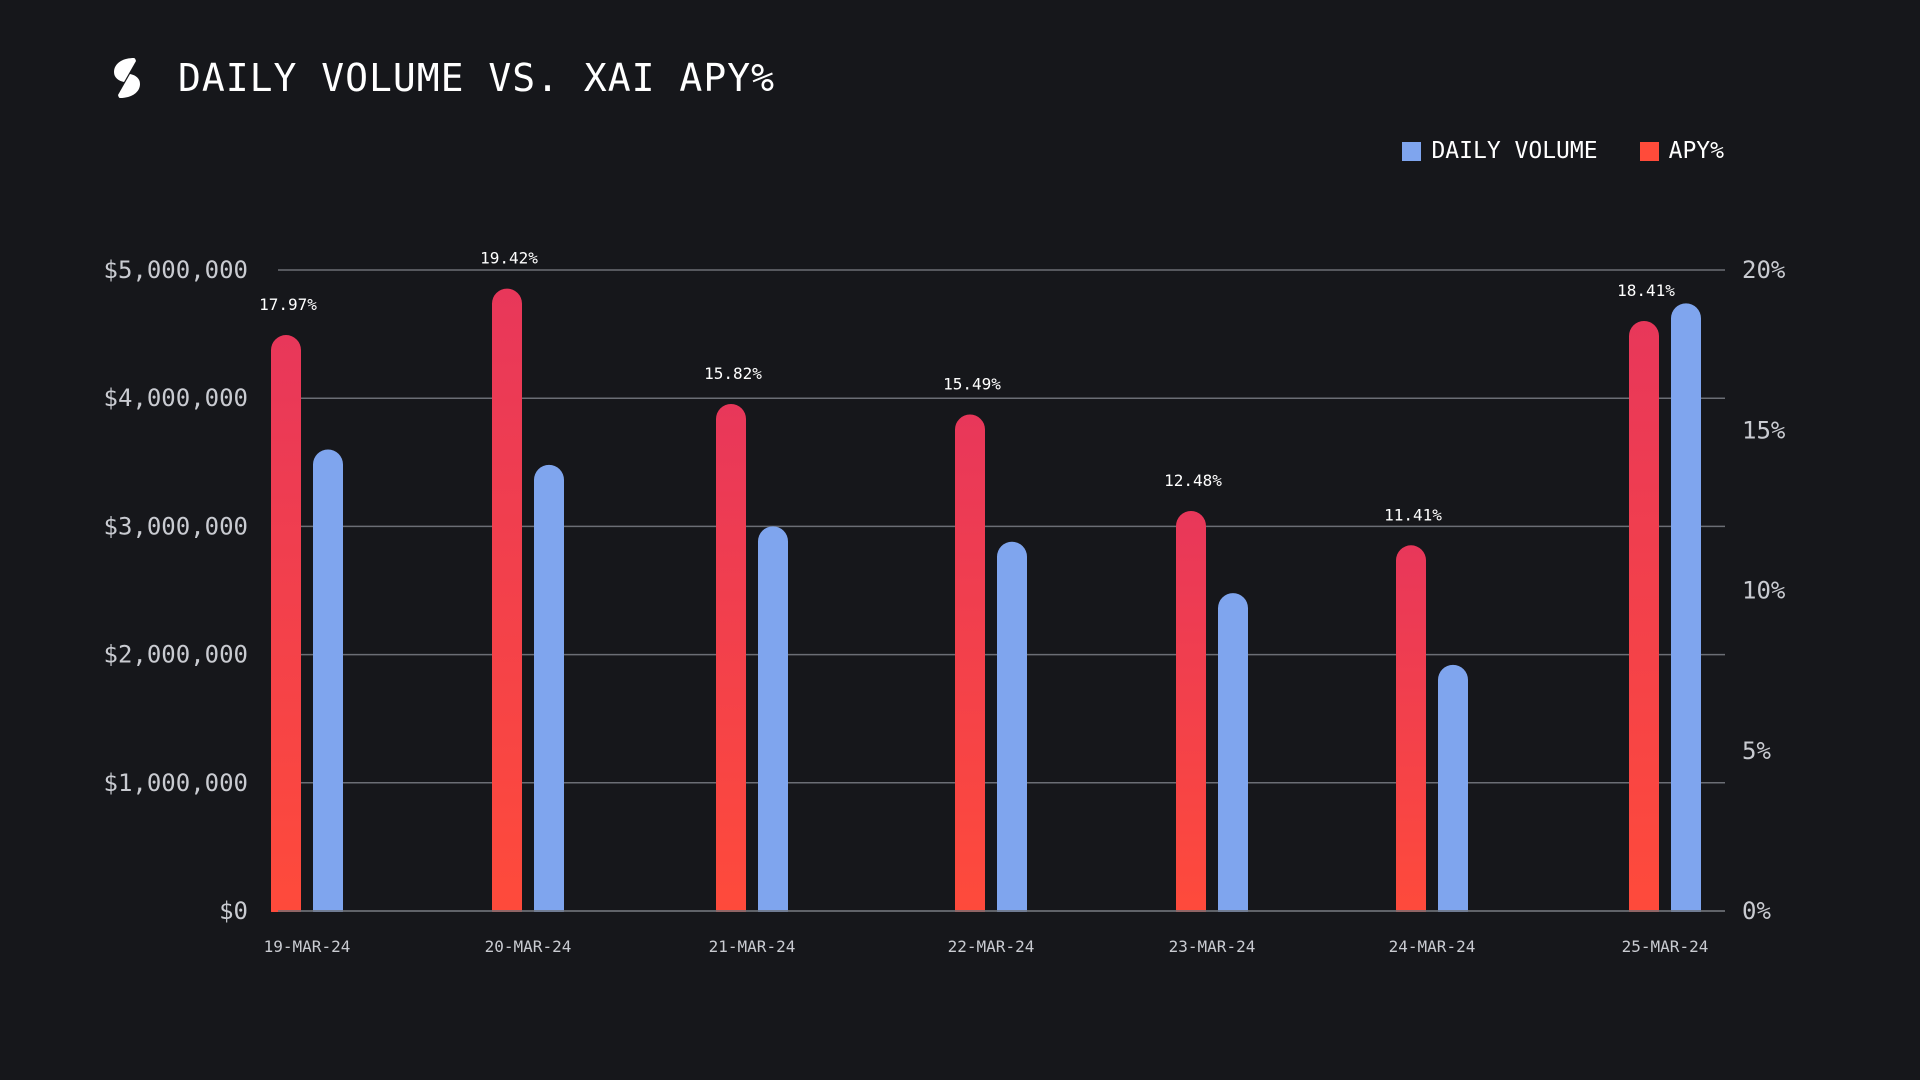 The width and height of the screenshot is (1920, 1080). Describe the element at coordinates (972, 384) in the screenshot. I see `apy-data-label: 15.49%` at that location.